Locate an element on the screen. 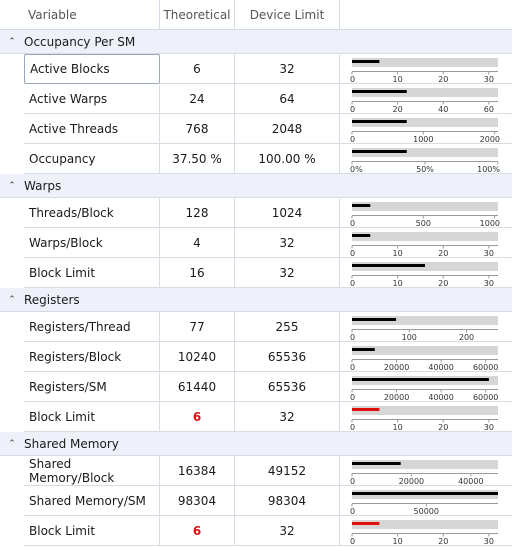 The width and height of the screenshot is (512, 547). variable-cell: Shared Memory/SM is located at coordinates (92, 501).